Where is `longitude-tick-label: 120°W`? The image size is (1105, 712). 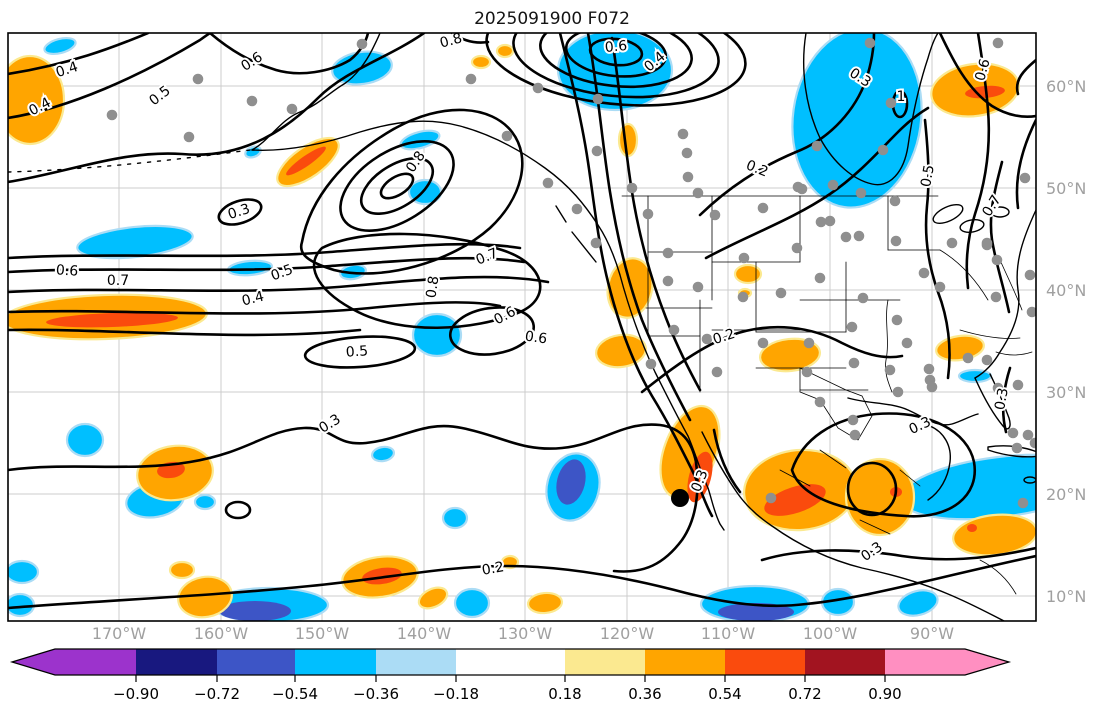
longitude-tick-label: 120°W is located at coordinates (627, 633).